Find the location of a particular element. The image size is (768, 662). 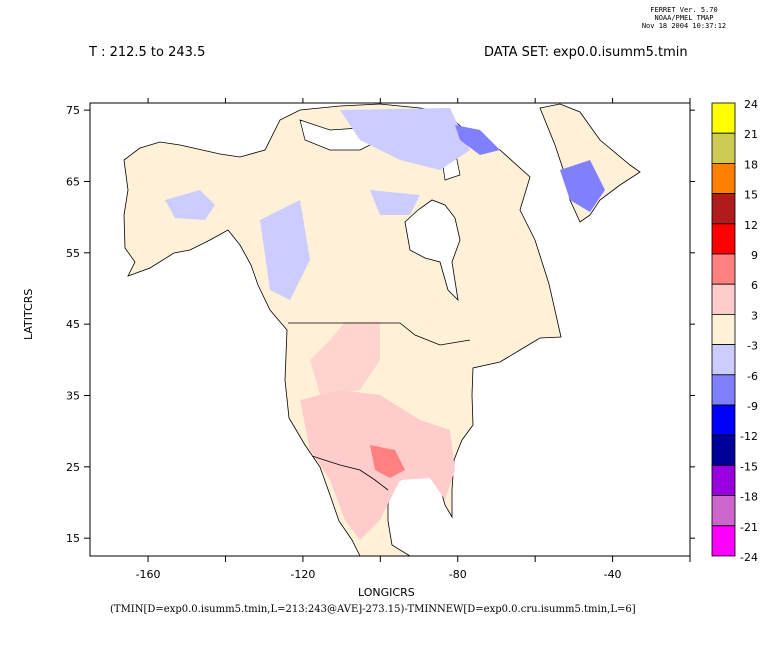

colorbar-label: -12 is located at coordinates (749, 436).